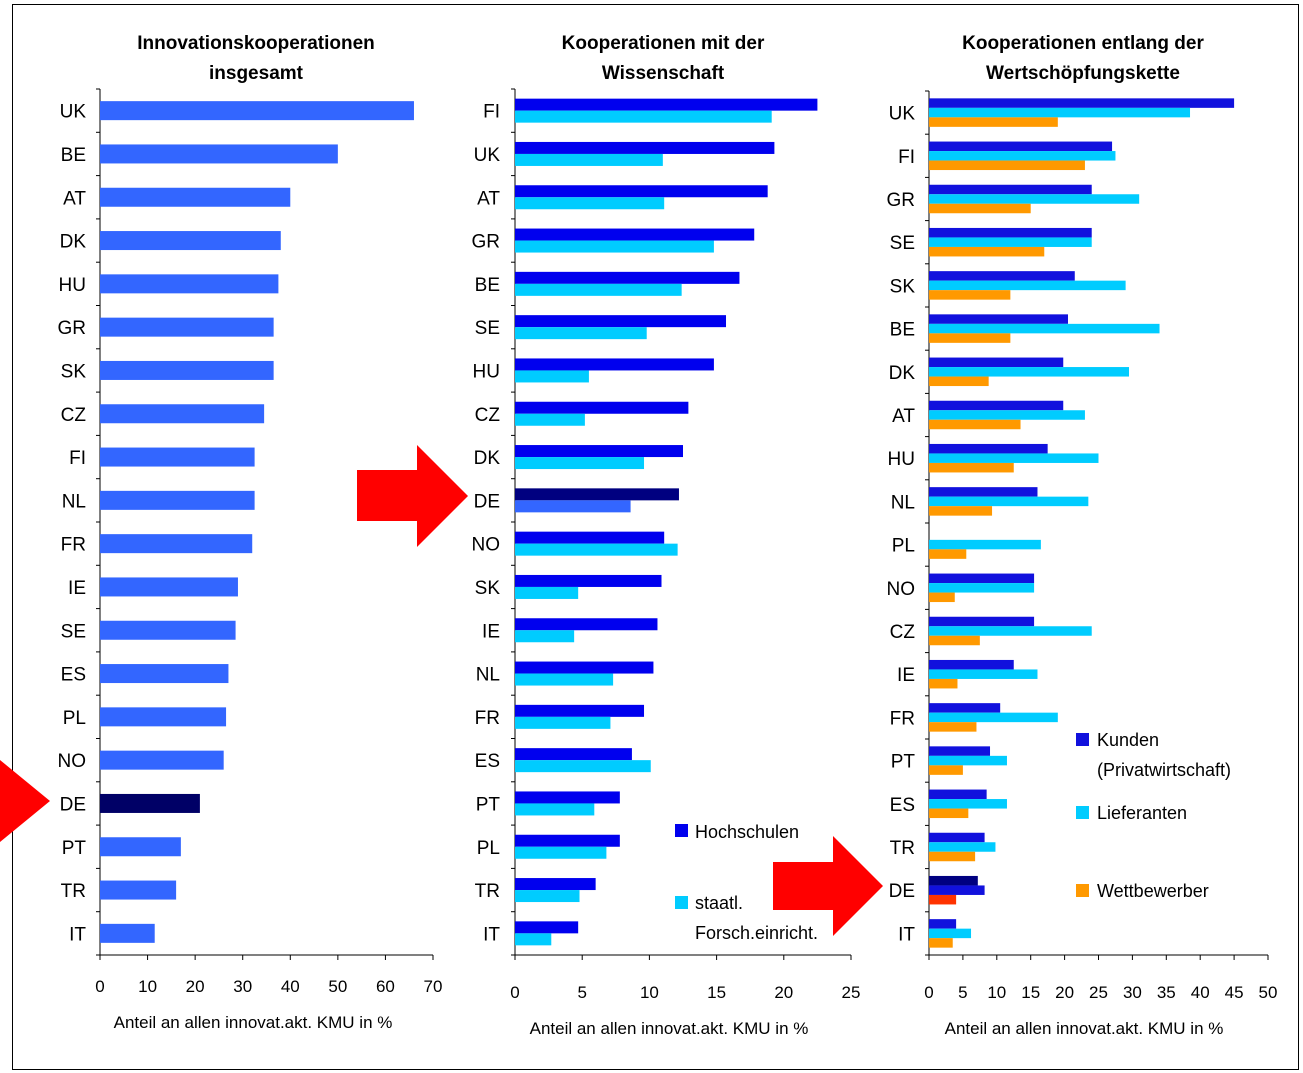  Describe the element at coordinates (901, 589) in the screenshot. I see `panel3-category-label: NO` at that location.